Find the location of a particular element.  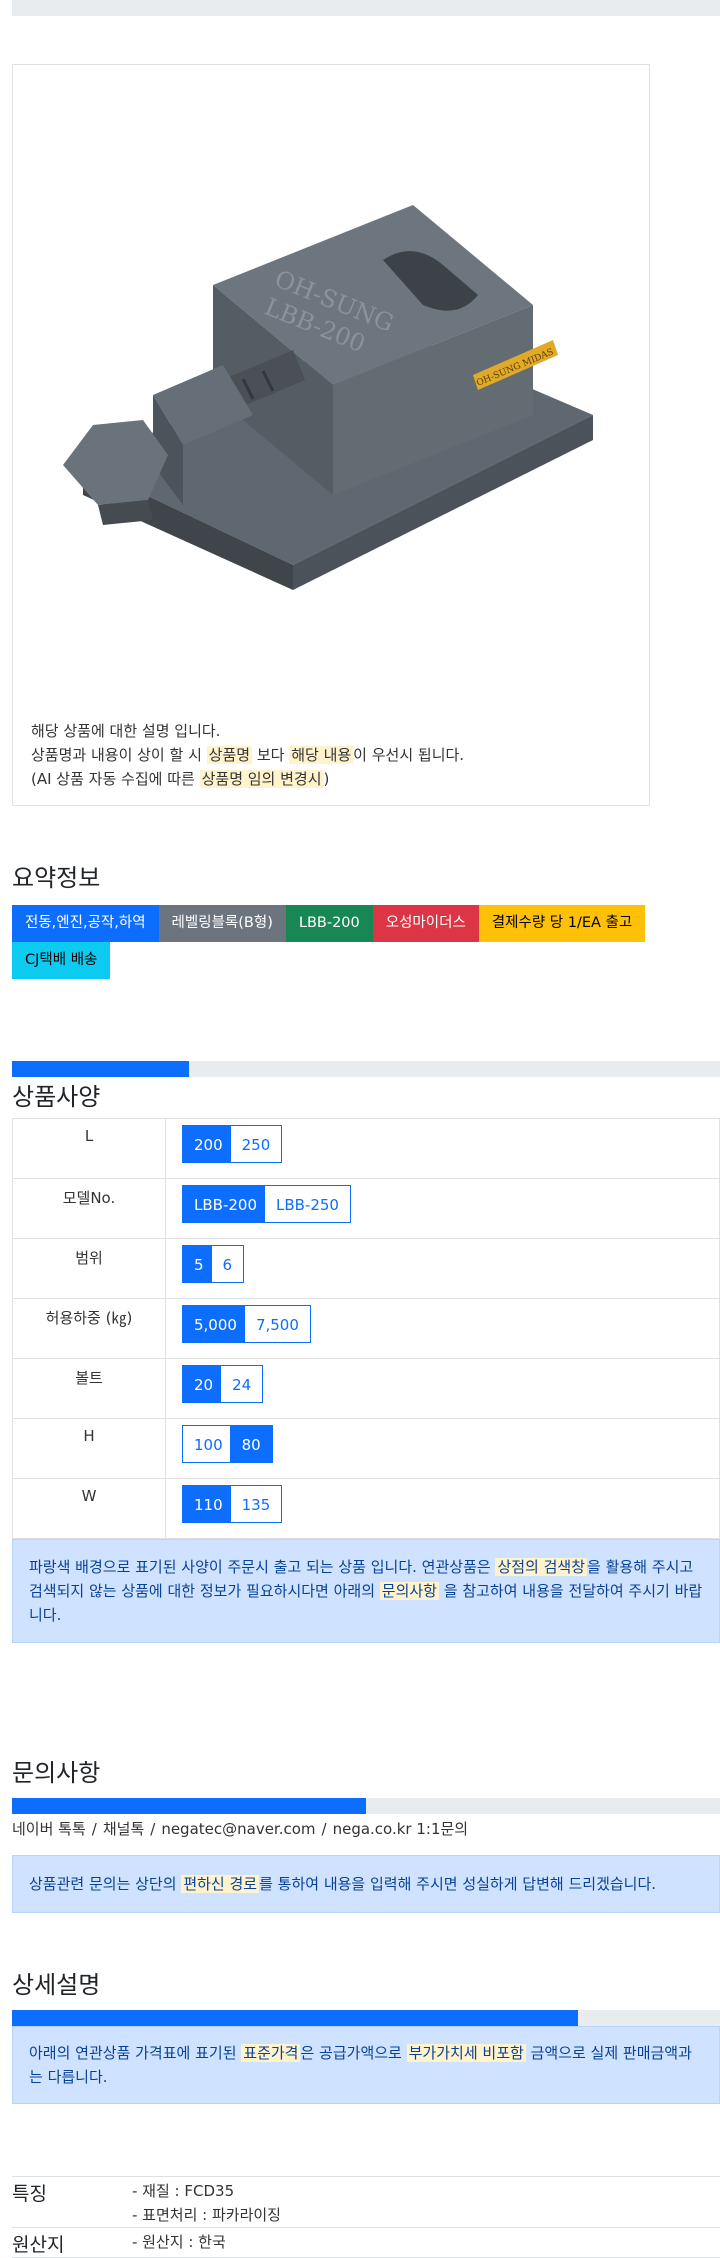

note-text: 상품명과 내용이 상이 할 시 is located at coordinates (119, 755).